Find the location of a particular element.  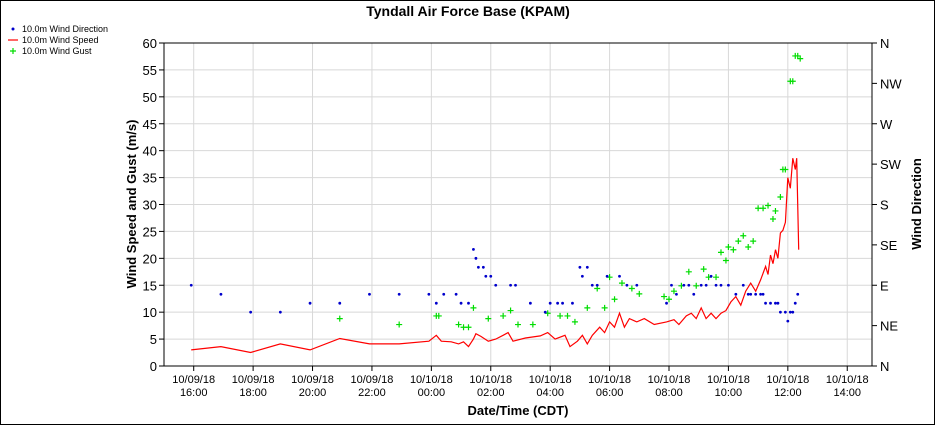

legend-label: 10.0m Wind Direction is located at coordinates (65, 29).